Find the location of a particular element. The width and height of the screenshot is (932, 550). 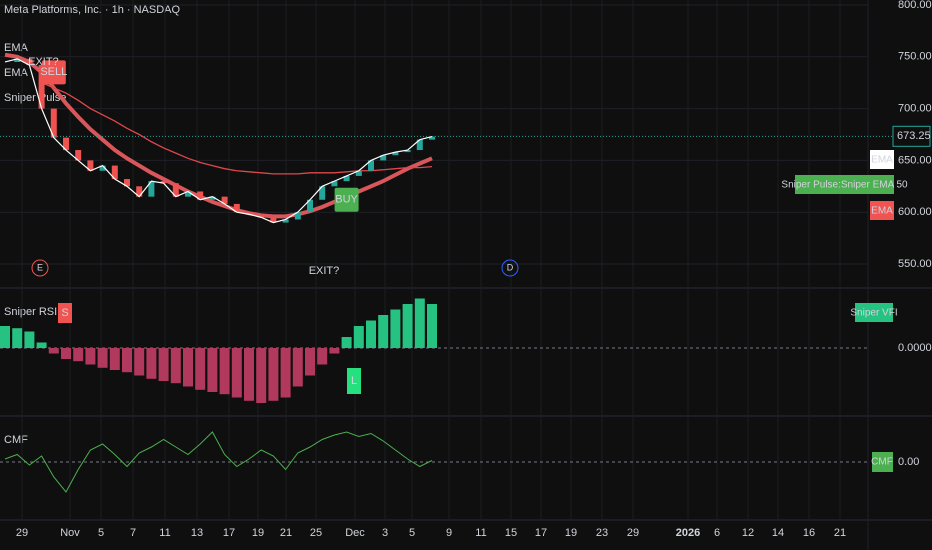

legend-tag-text: CMF is located at coordinates (882, 462).